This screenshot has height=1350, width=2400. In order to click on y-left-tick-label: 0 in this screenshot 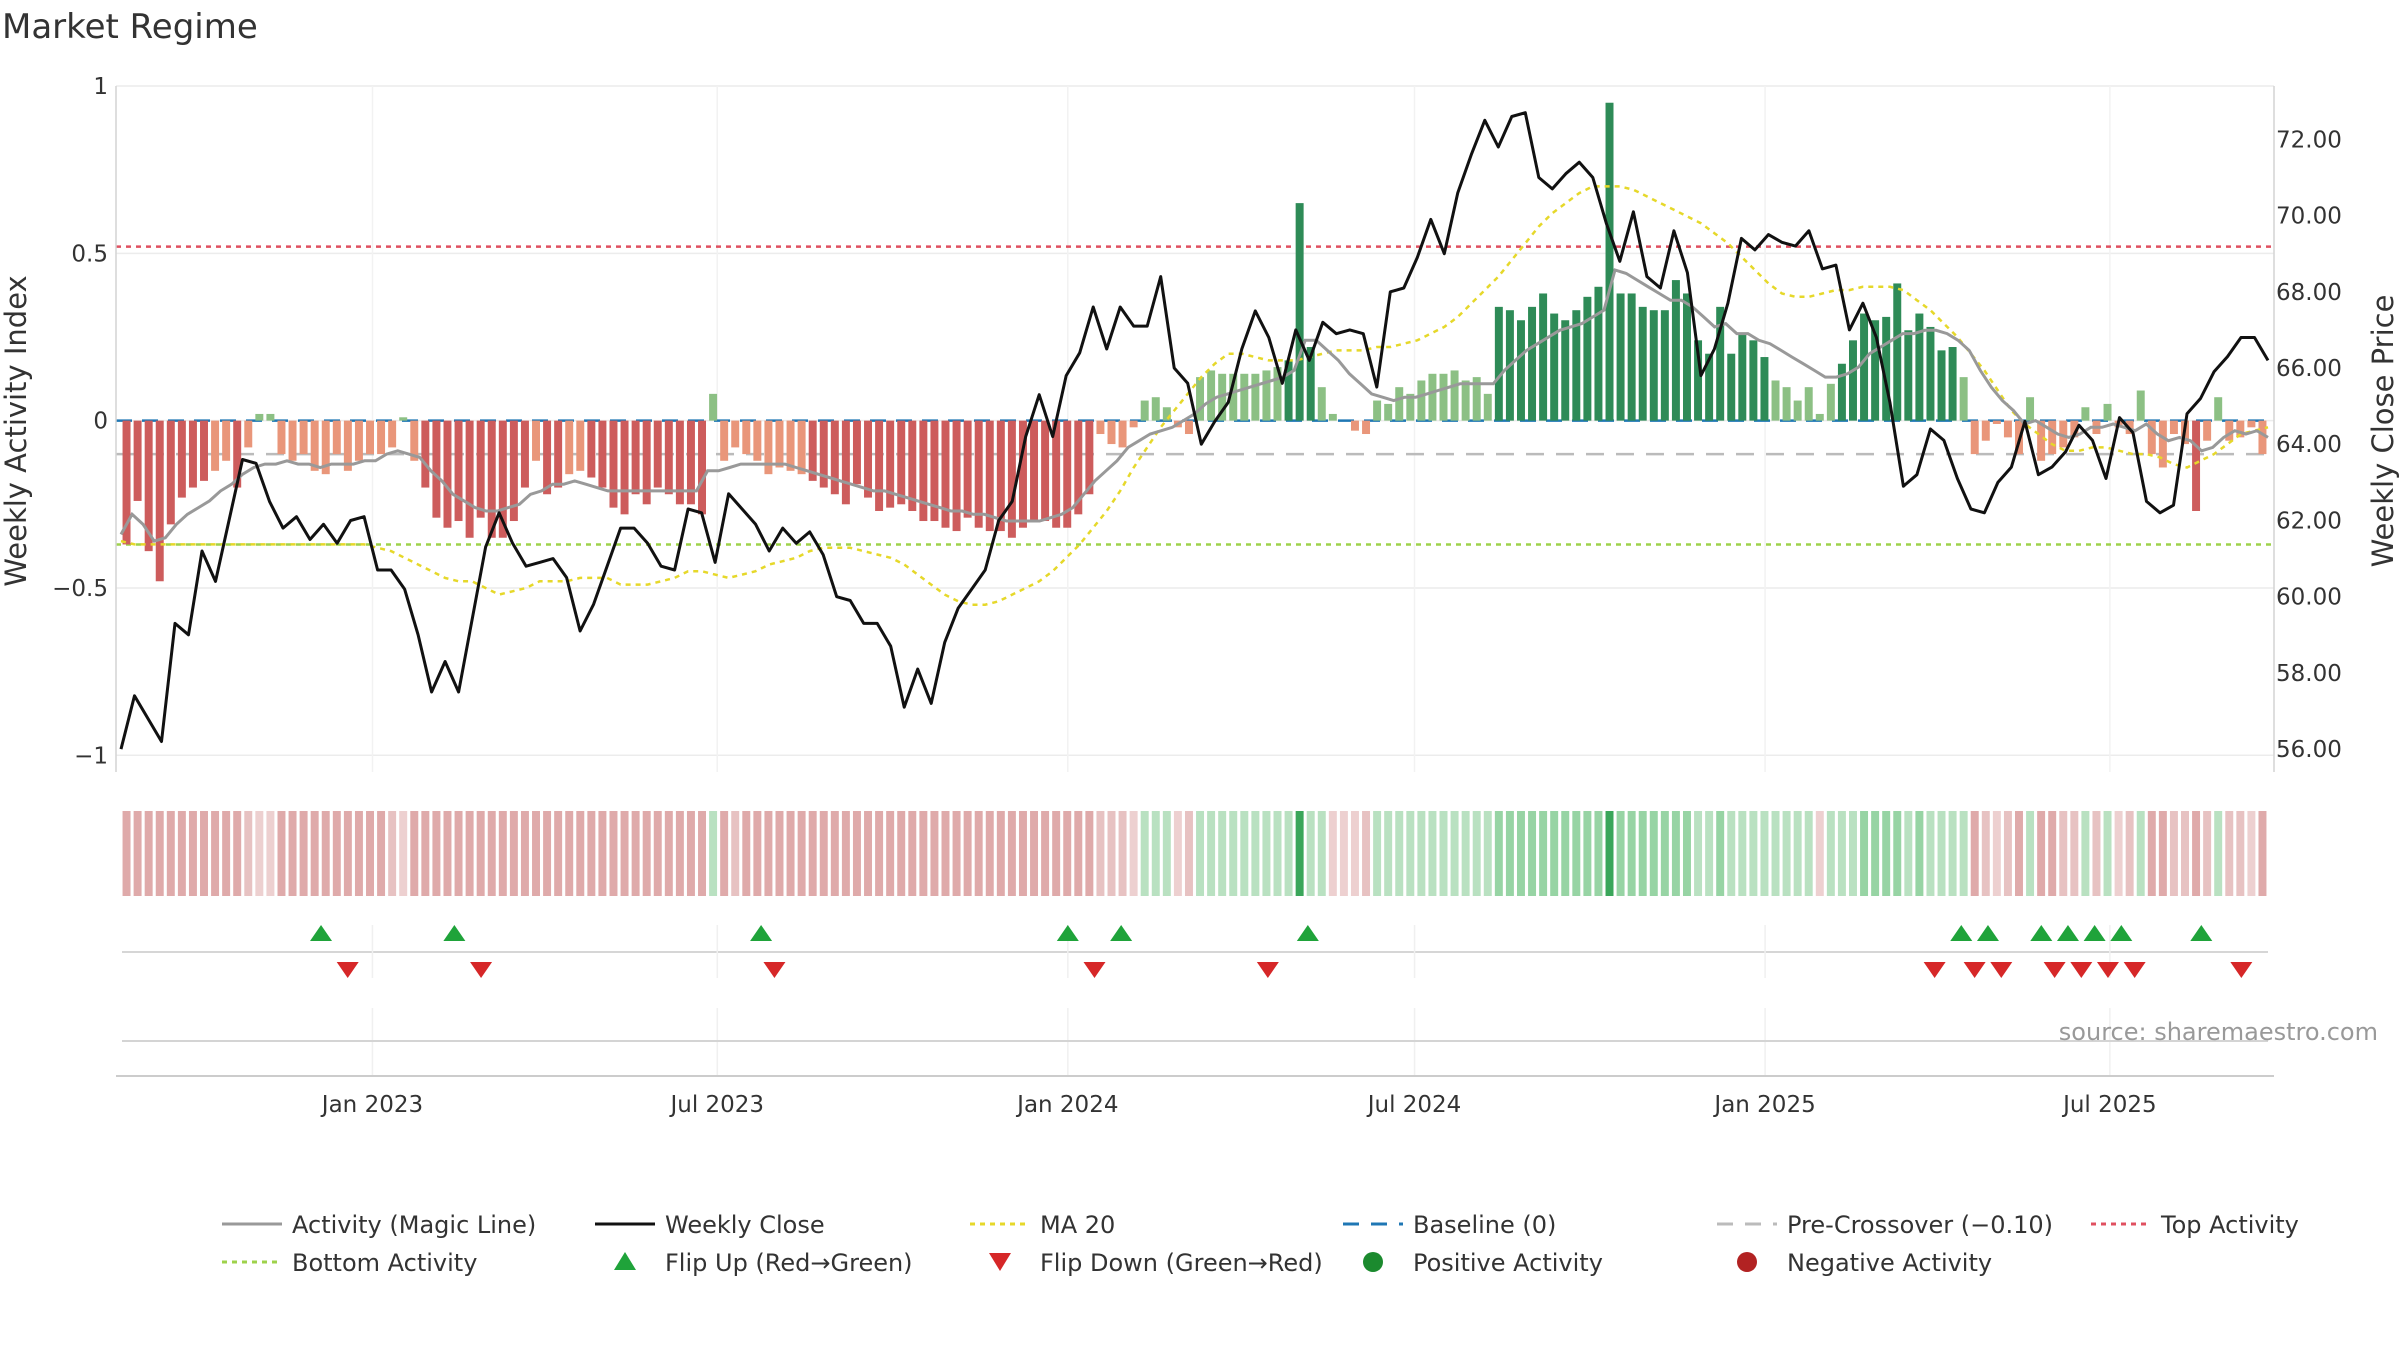, I will do `click(100, 422)`.